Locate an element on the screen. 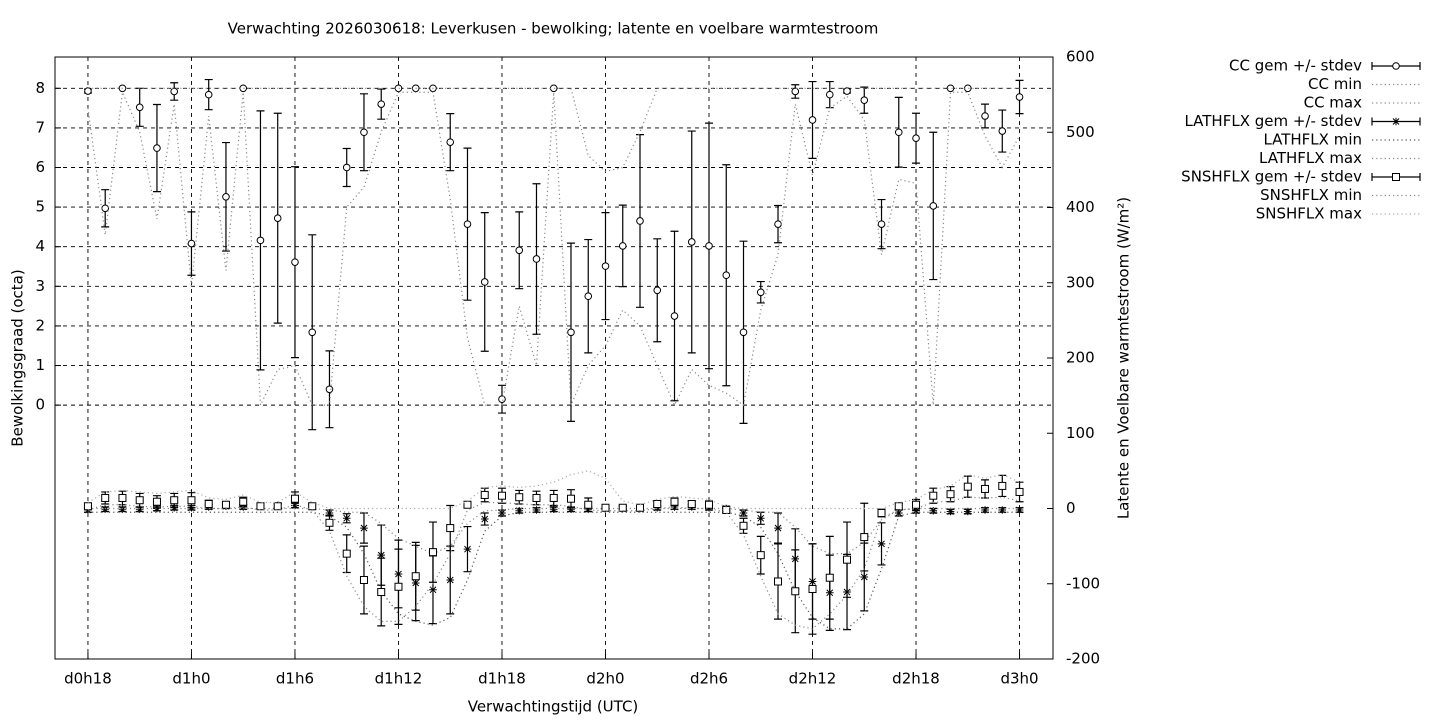  legend-label: CC gem +/- stdev is located at coordinates (1295, 66).